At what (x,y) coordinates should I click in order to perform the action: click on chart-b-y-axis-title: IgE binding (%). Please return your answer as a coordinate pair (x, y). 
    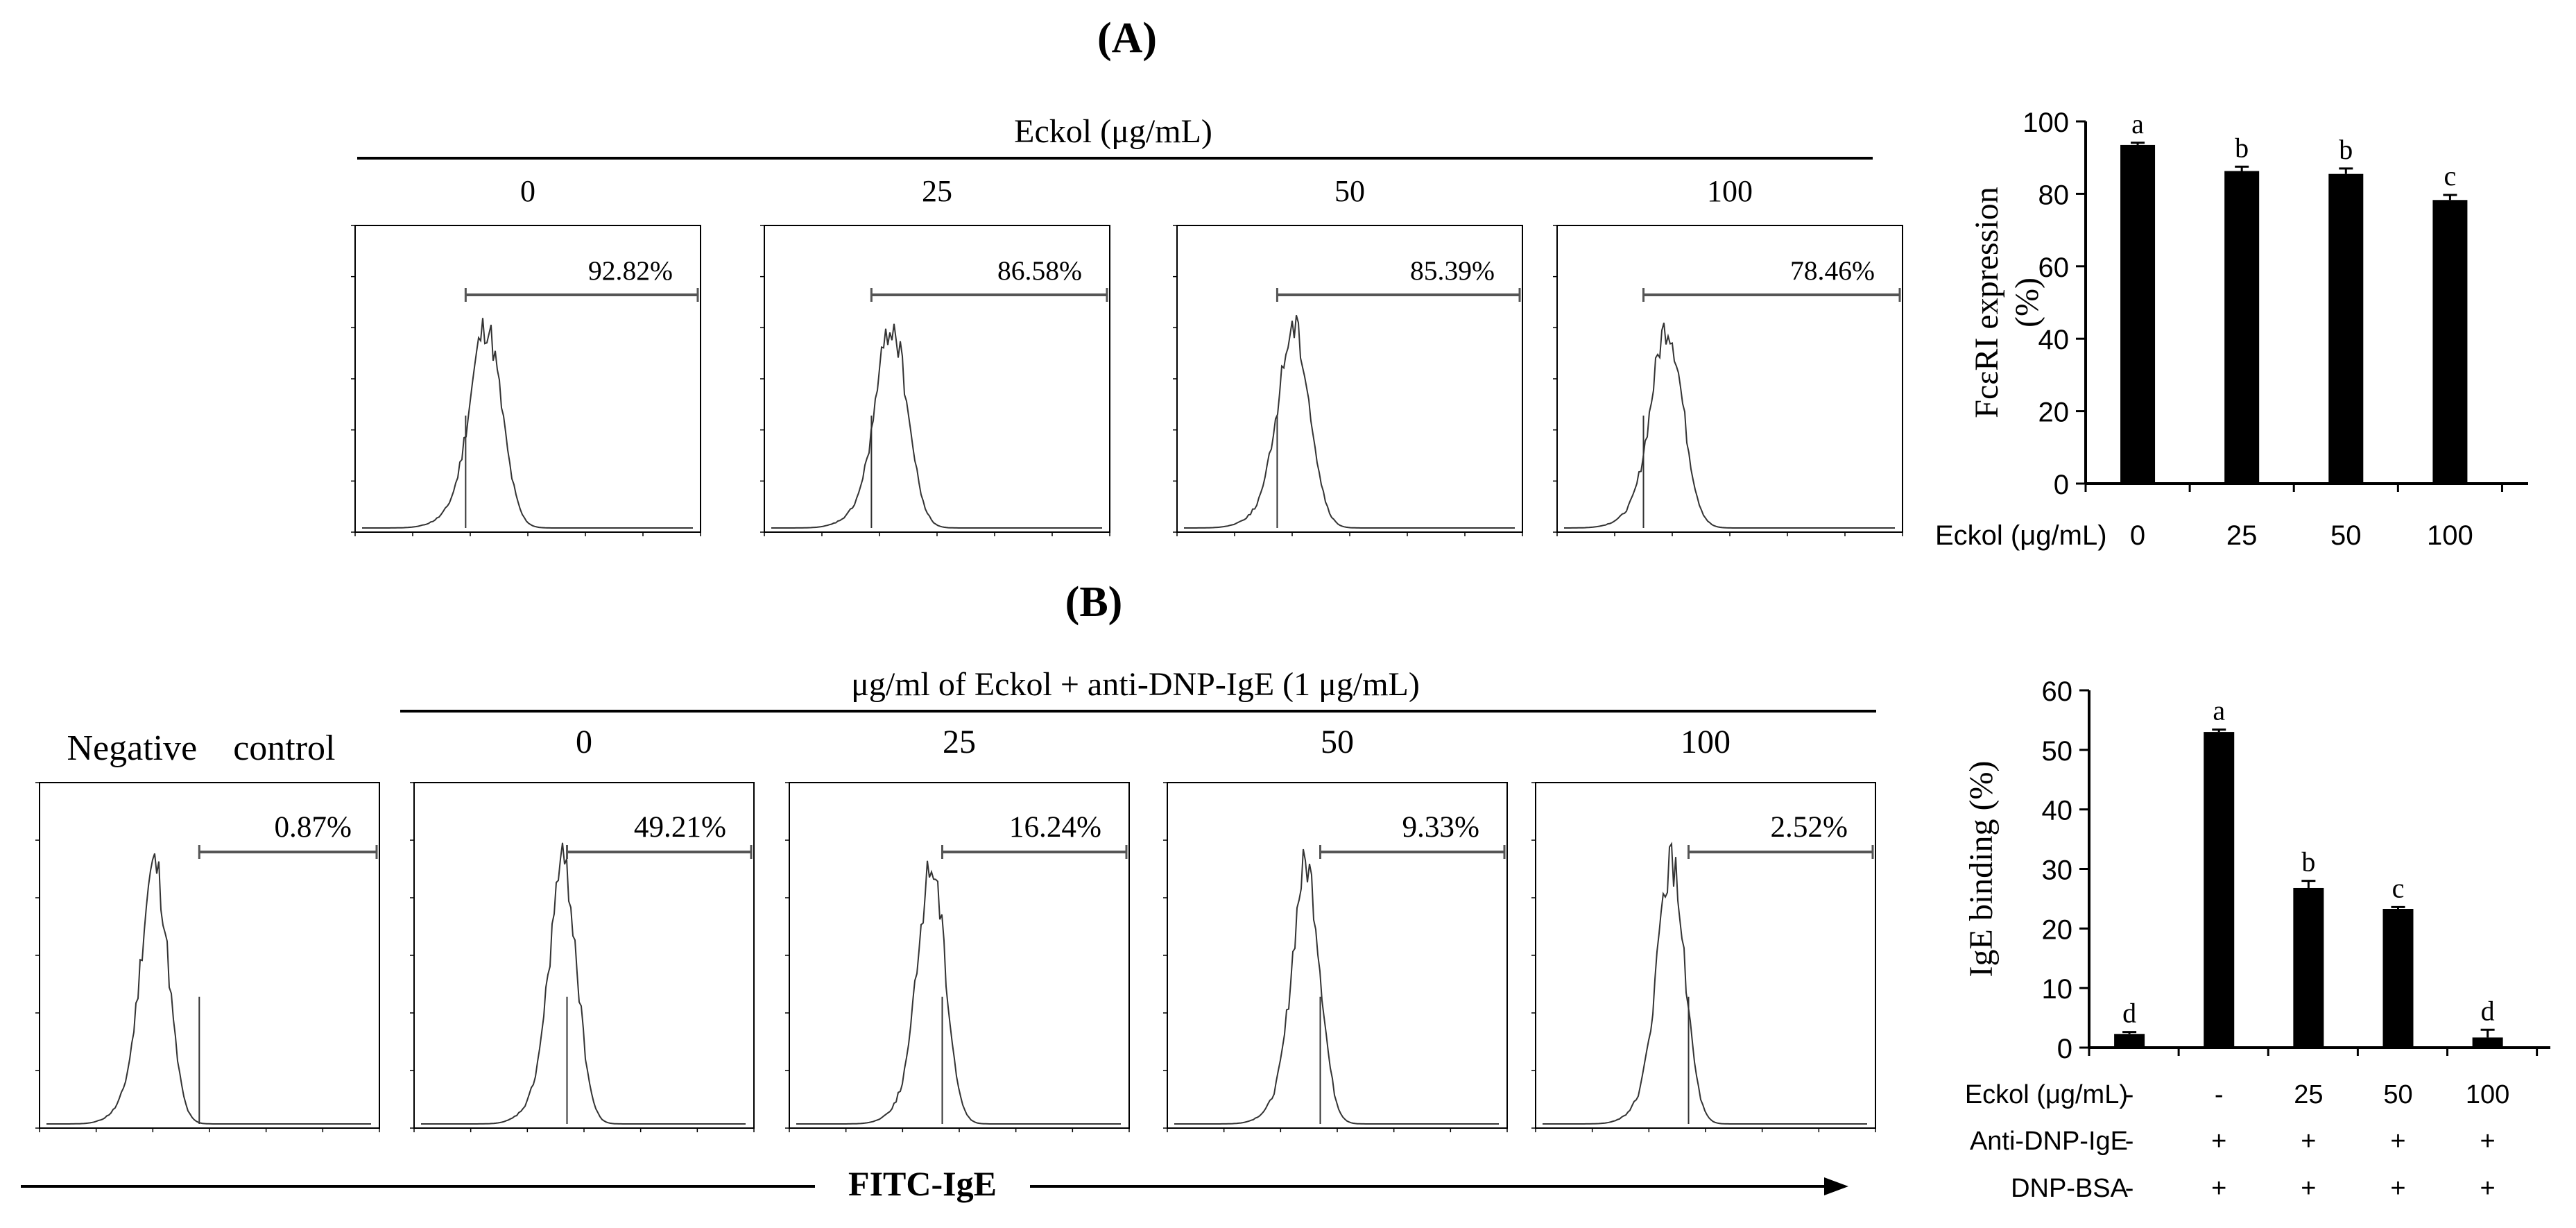
    Looking at the image, I should click on (1981, 869).